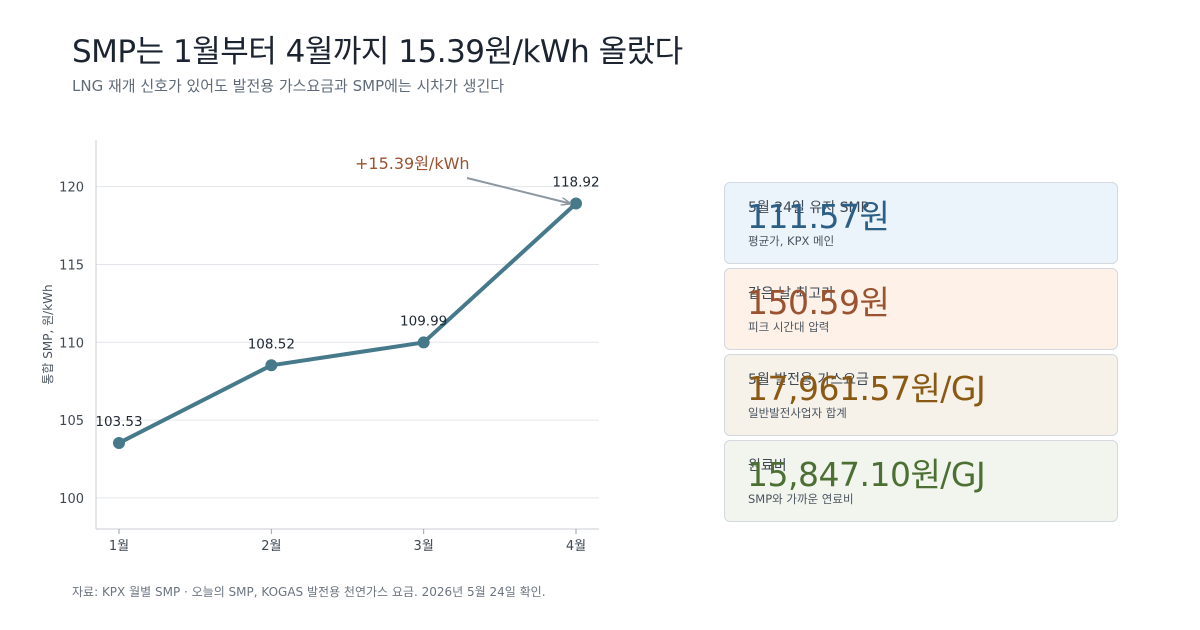  What do you see at coordinates (576, 546) in the screenshot?
I see `x-tick-label: 4월` at bounding box center [576, 546].